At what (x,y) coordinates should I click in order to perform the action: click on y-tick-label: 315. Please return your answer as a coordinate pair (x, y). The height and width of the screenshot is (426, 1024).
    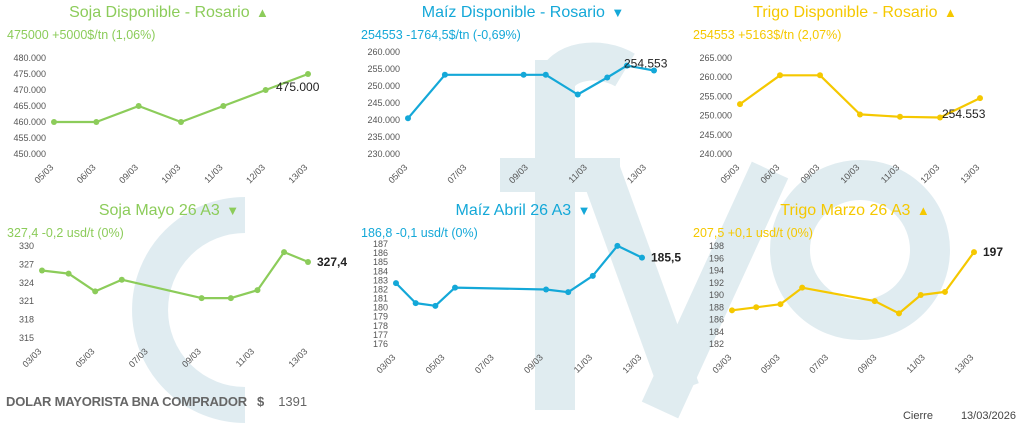
    Looking at the image, I should click on (26, 338).